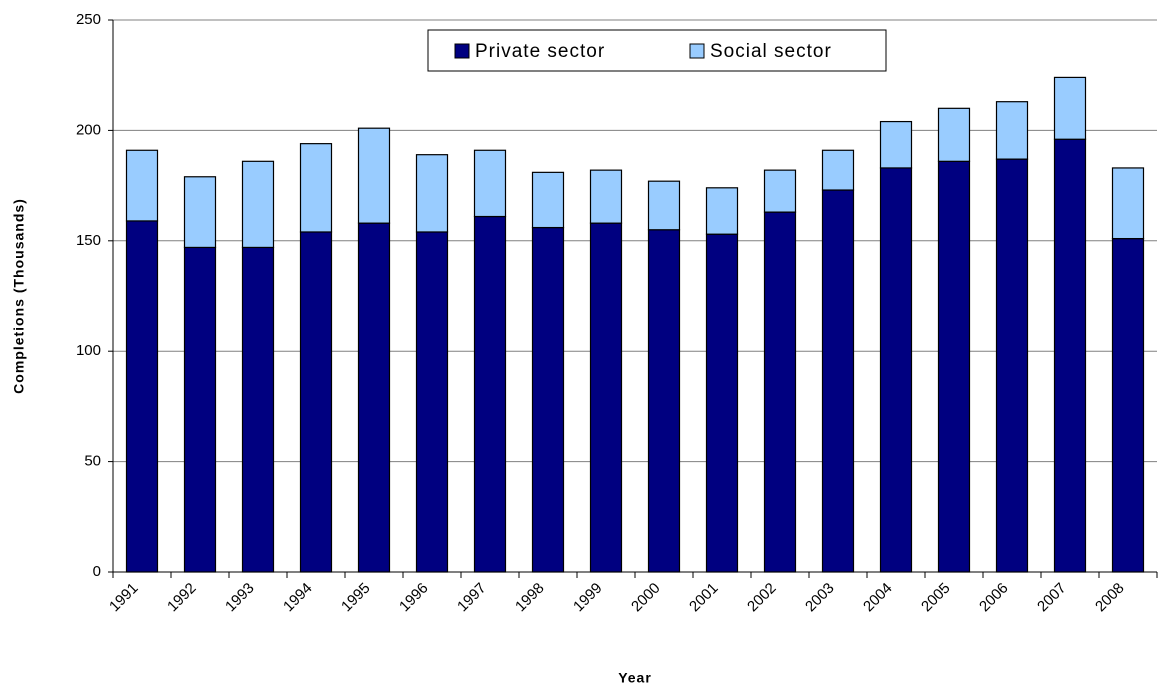  Describe the element at coordinates (88, 19) in the screenshot. I see `y-tick-label: 250` at that location.